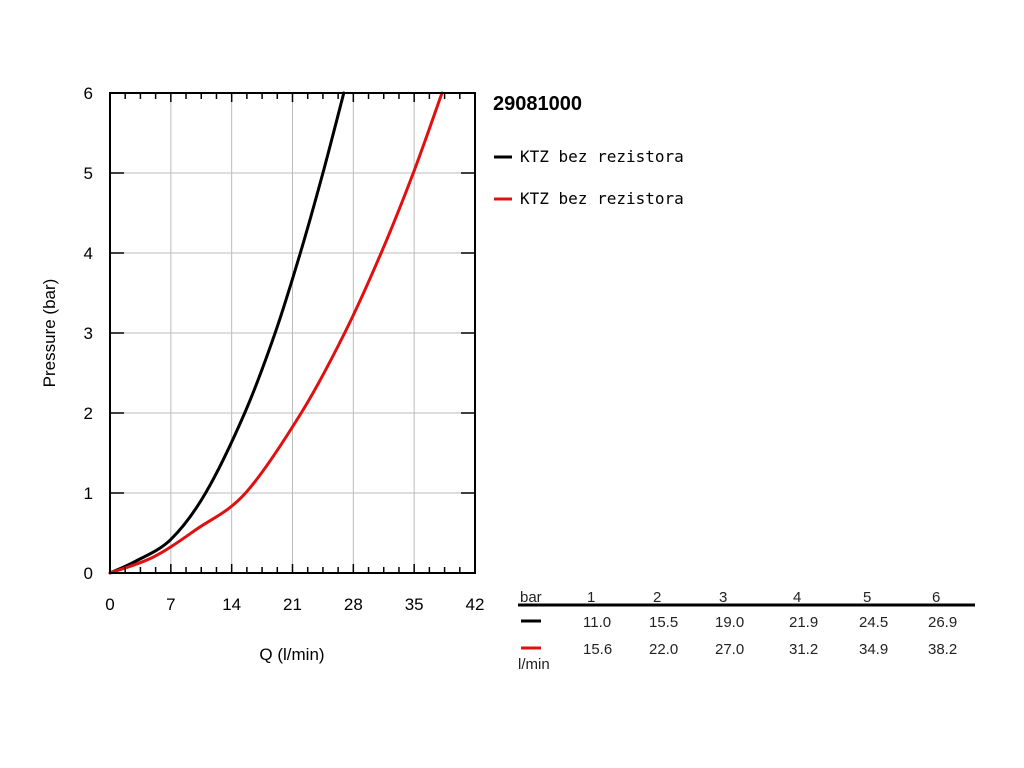 Image resolution: width=1024 pixels, height=768 pixels. I want to click on legend: KTZ bez rezistora KTZ bez rezistora, so click(589, 177).